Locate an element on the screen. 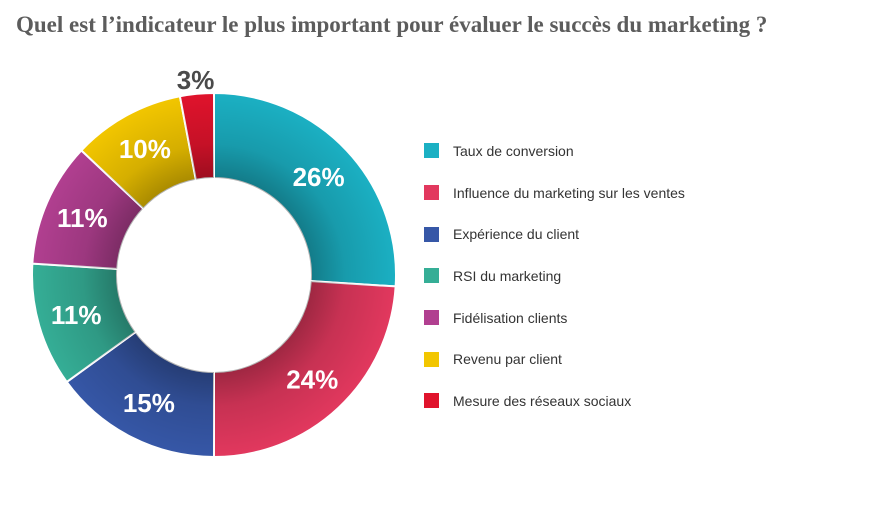 This screenshot has height=509, width=889. legend-label: Mesure des réseaux sociaux is located at coordinates (542, 400).